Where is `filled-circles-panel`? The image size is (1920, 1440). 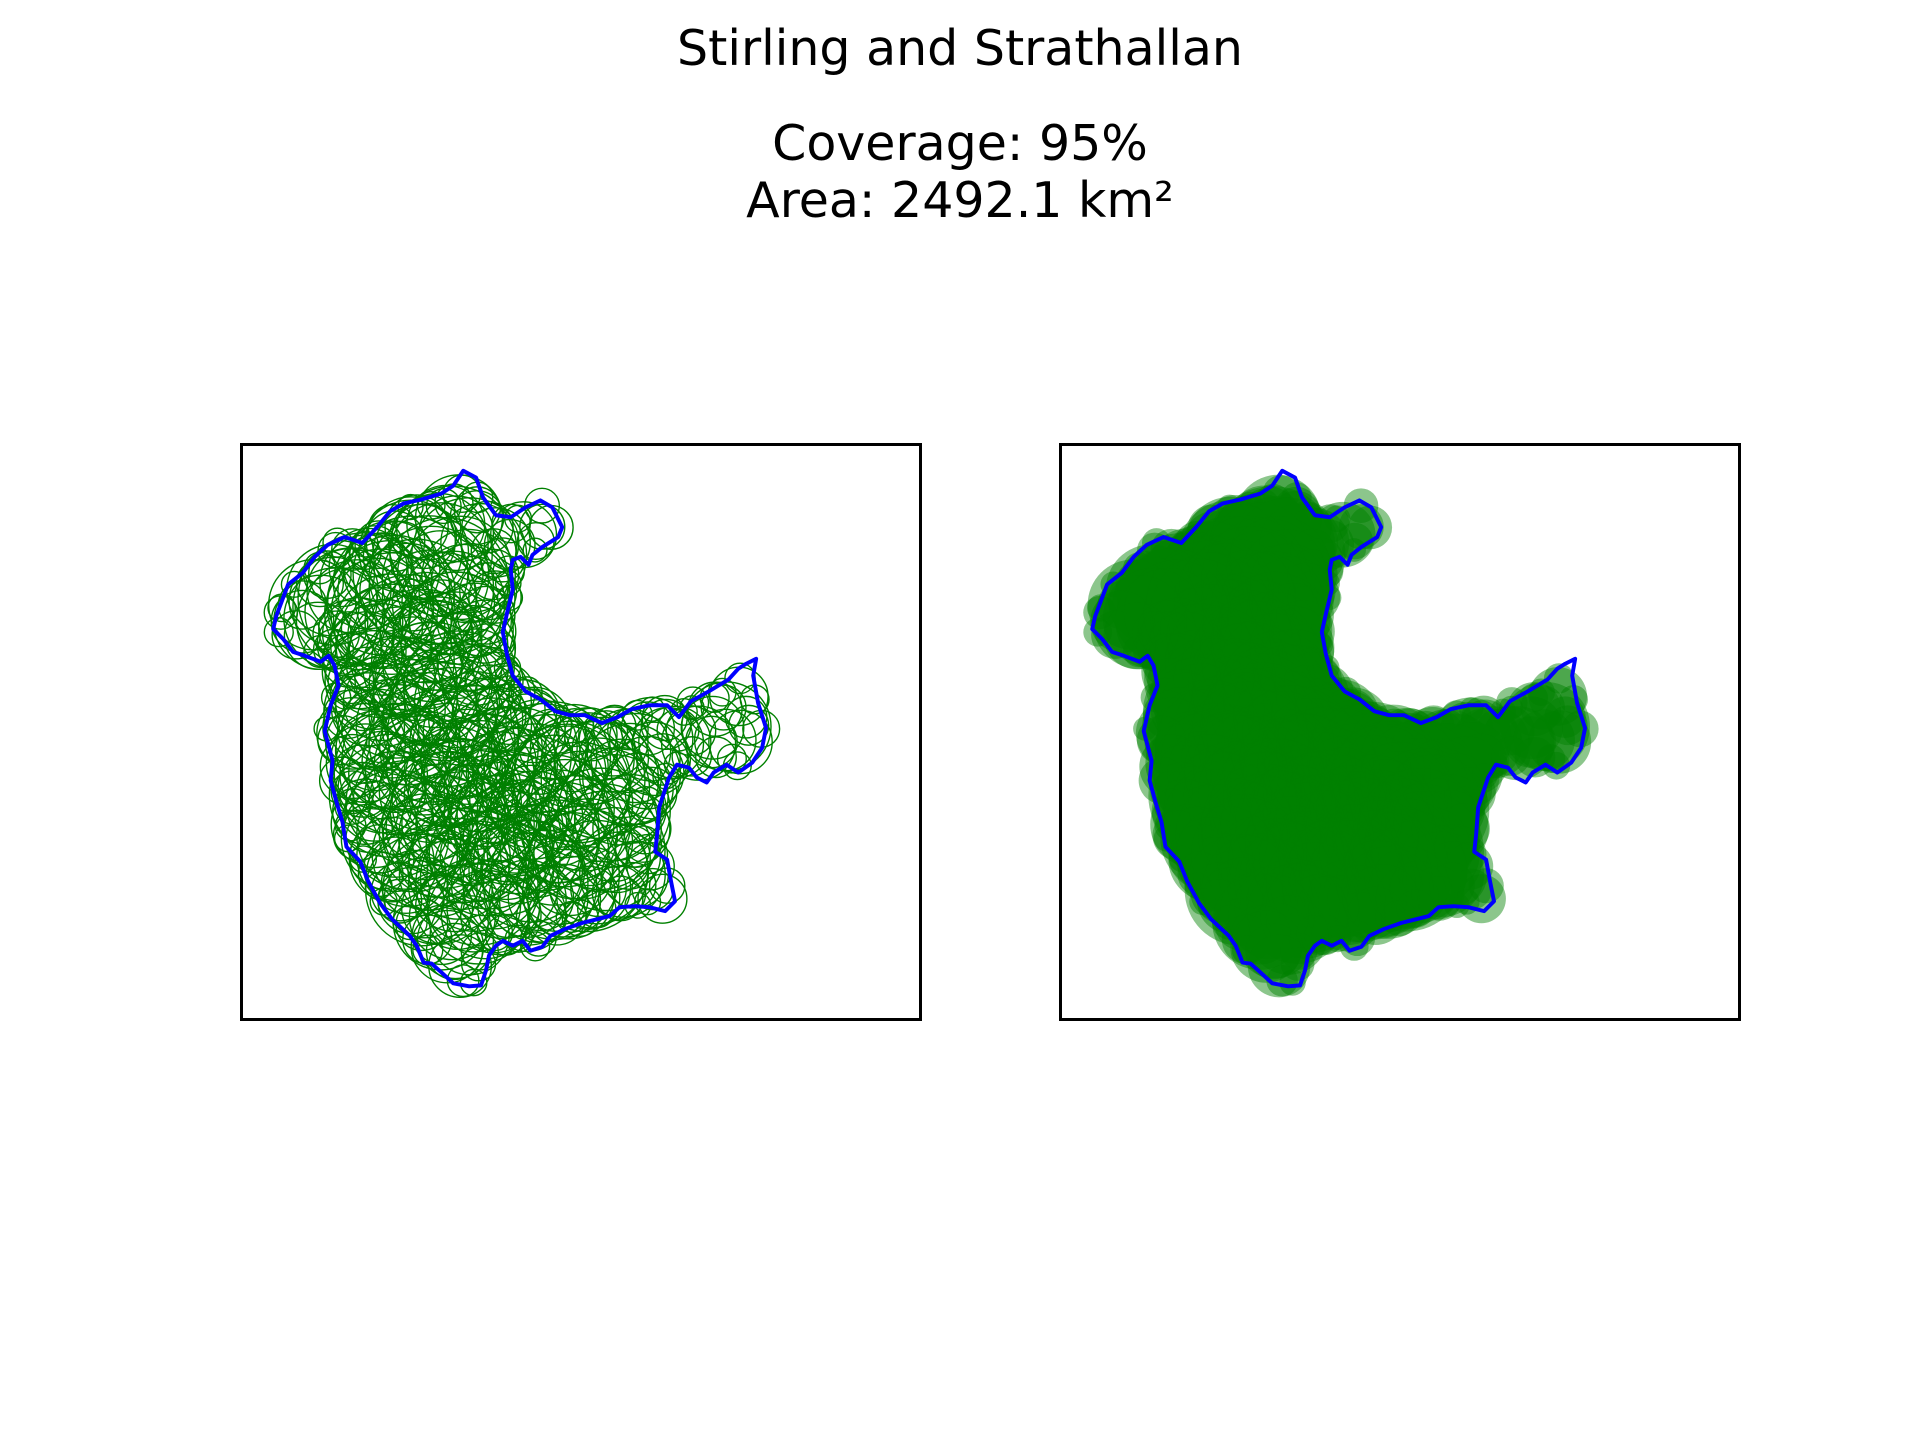 filled-circles-panel is located at coordinates (1400, 732).